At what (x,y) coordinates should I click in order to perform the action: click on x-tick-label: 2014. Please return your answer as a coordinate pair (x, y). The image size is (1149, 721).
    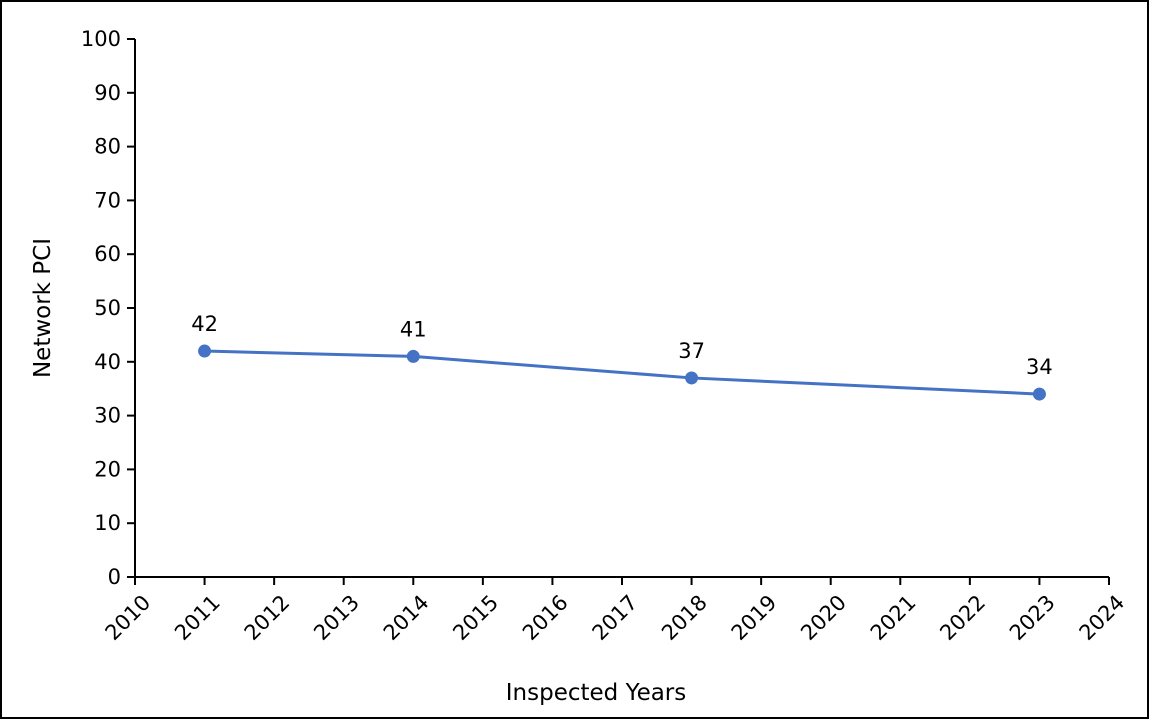
    Looking at the image, I should click on (406, 617).